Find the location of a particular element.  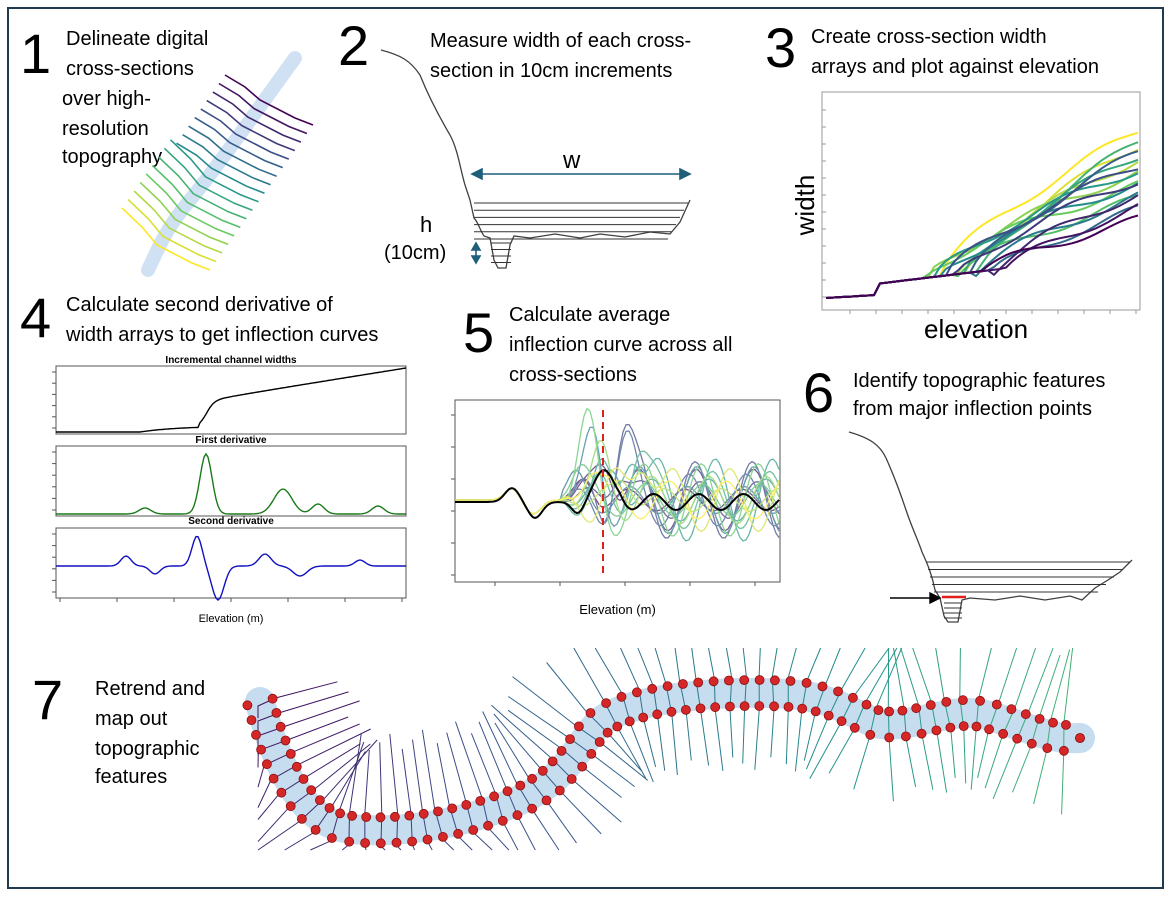

width-curve is located at coordinates (231, 400).